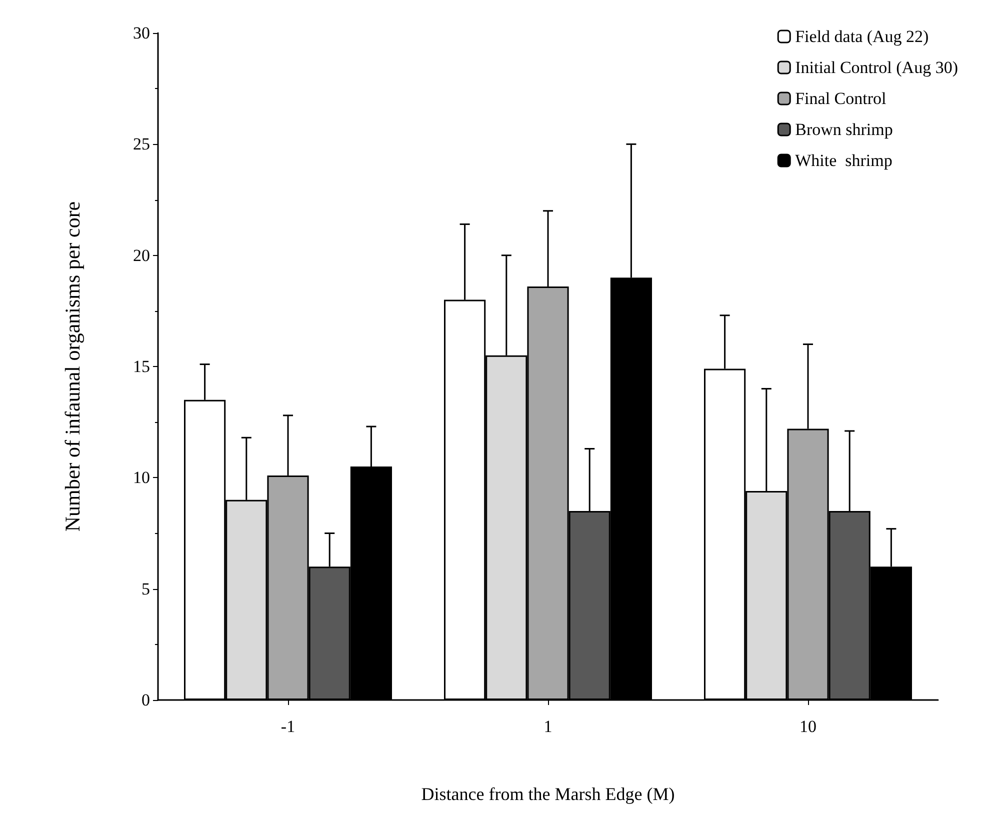 Image resolution: width=995 pixels, height=832 pixels. Describe the element at coordinates (141, 478) in the screenshot. I see `y-tick-label: 10` at that location.